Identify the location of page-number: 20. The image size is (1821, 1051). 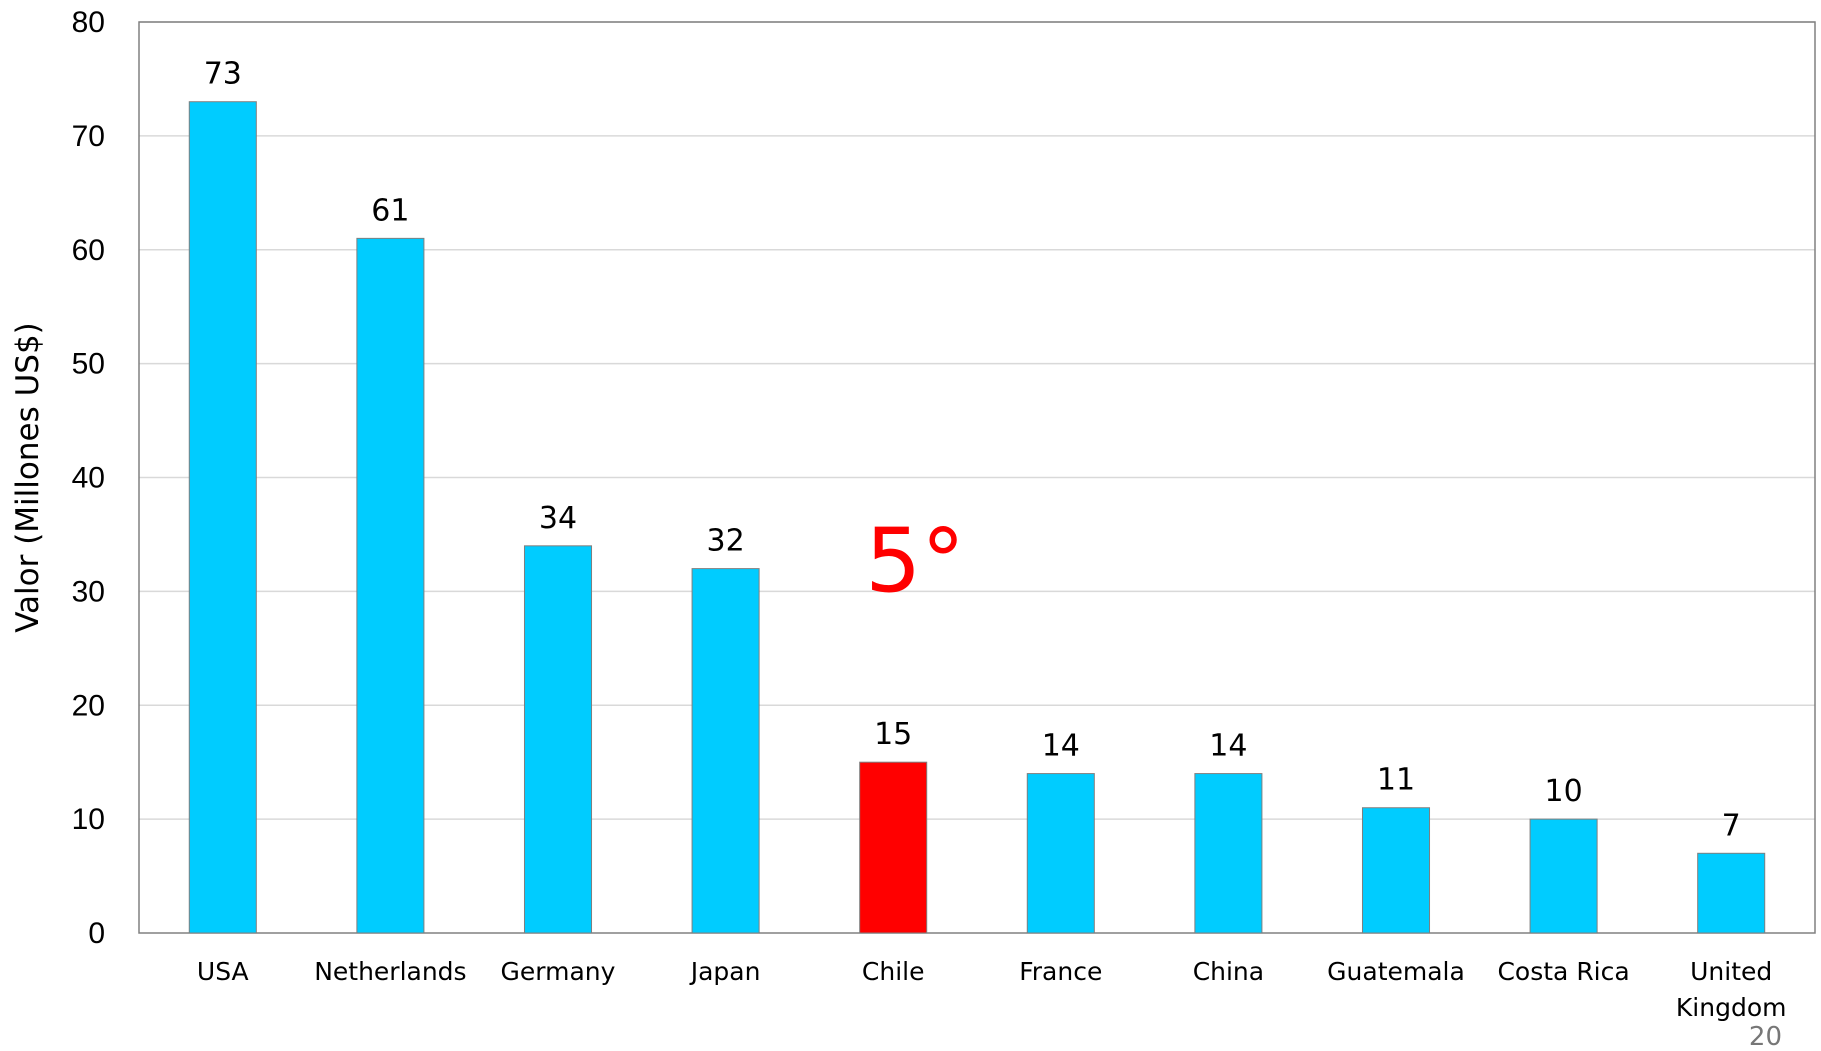
(1765, 1036).